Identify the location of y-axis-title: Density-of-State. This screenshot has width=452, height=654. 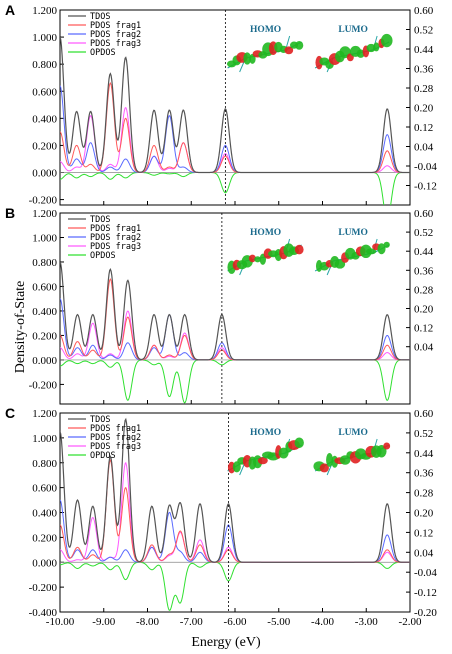
(20, 327).